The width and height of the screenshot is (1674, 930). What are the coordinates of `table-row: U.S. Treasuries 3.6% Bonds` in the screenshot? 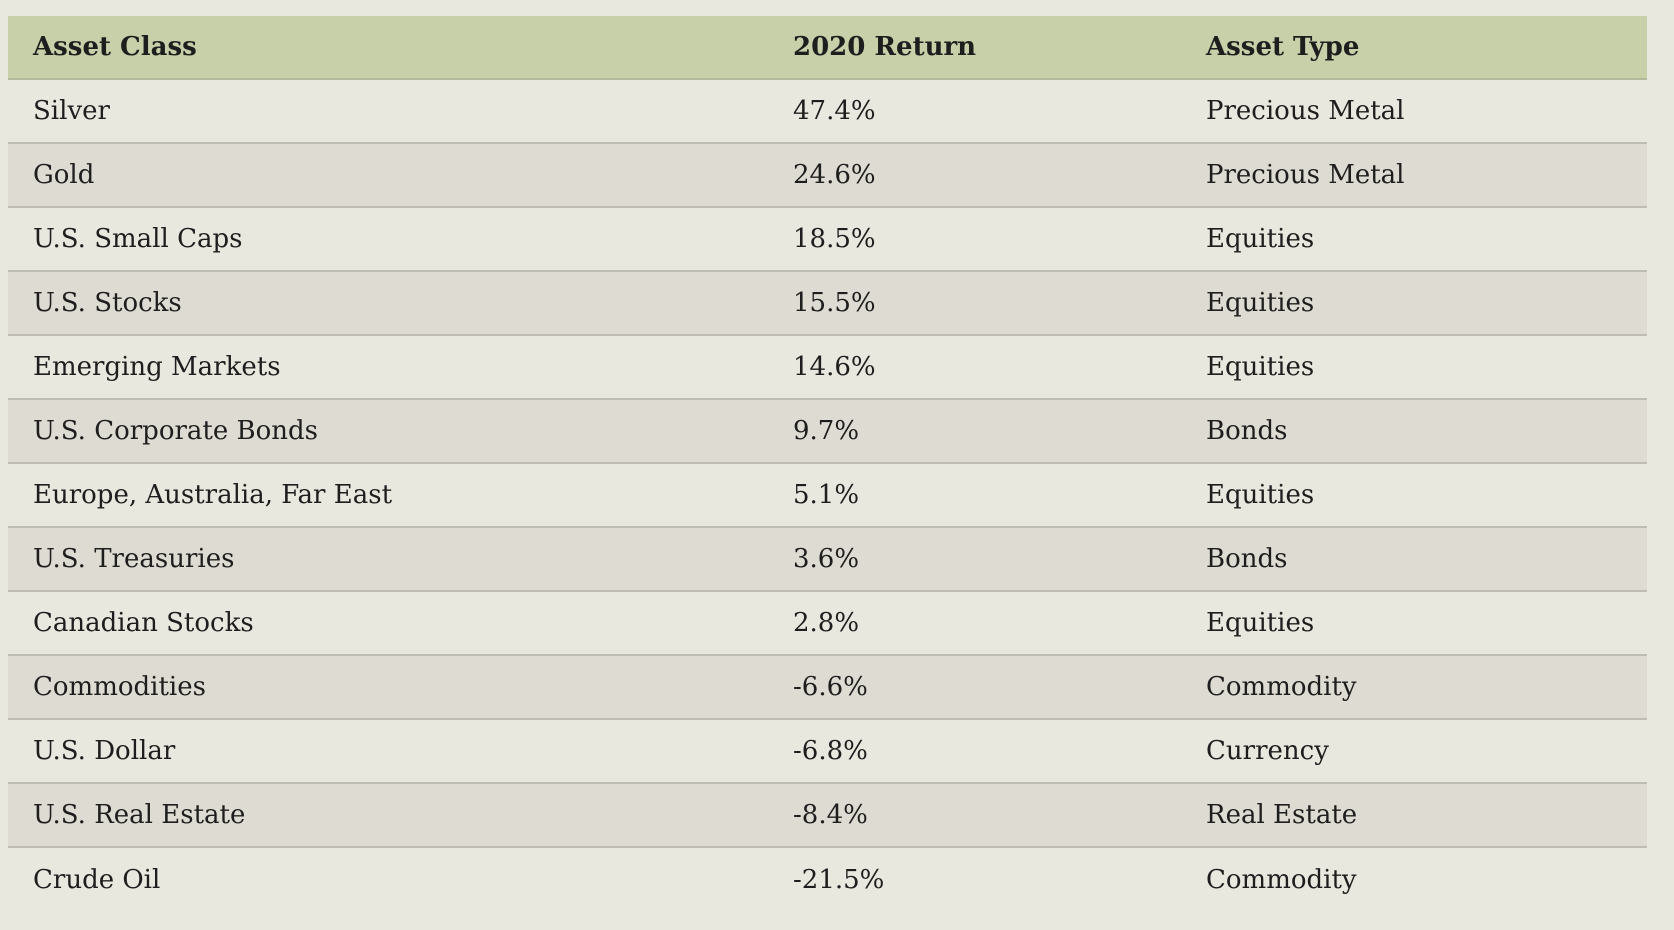 It's located at (827, 560).